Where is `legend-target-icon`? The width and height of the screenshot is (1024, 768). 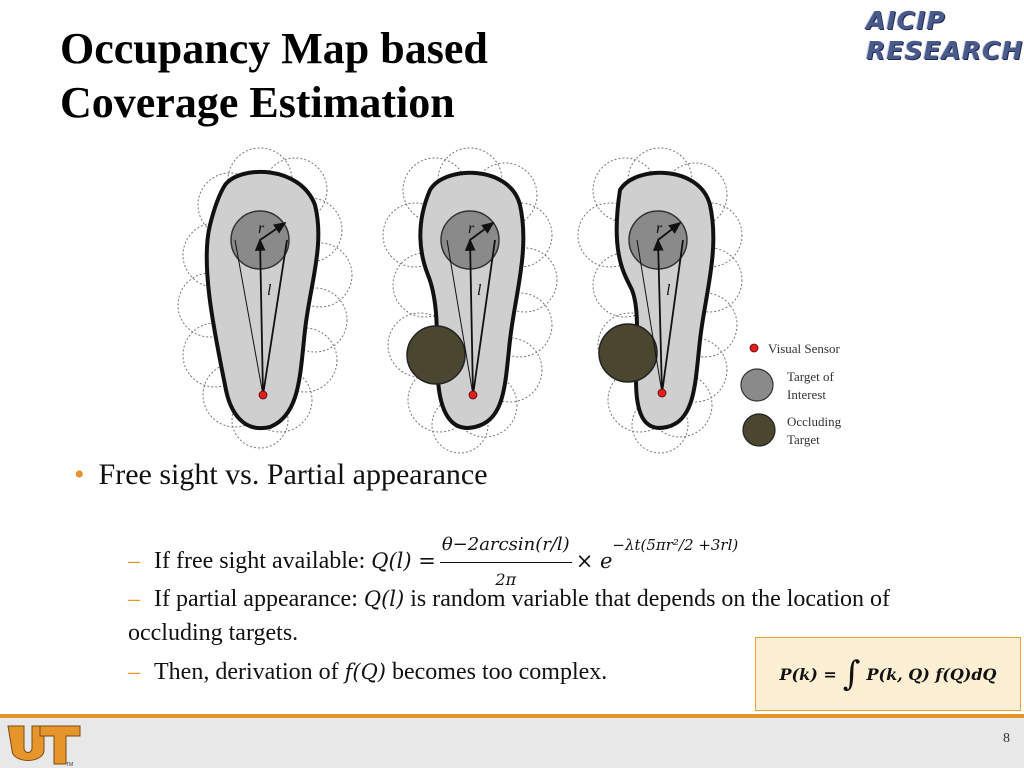
legend-target-icon is located at coordinates (757, 385).